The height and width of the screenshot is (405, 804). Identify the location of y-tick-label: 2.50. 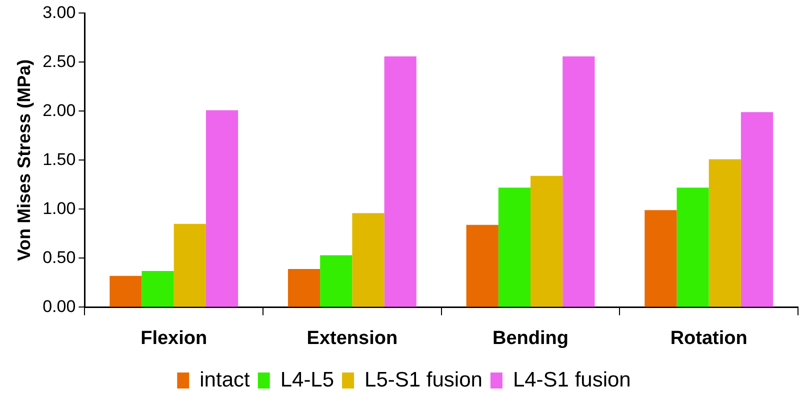
(59, 61).